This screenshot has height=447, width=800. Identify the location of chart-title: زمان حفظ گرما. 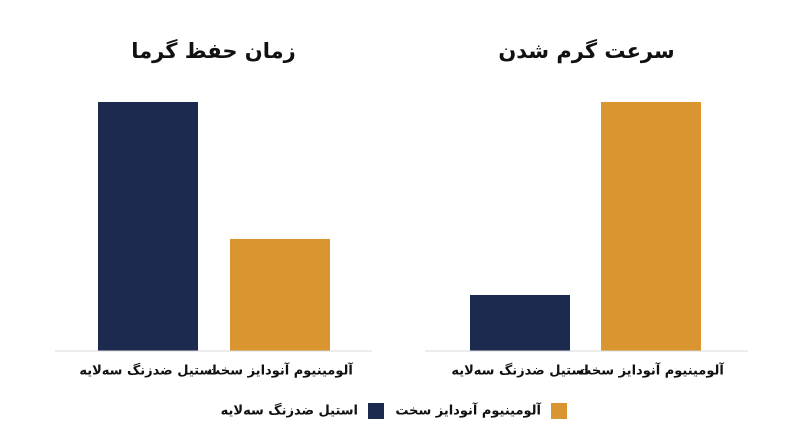
(213, 50).